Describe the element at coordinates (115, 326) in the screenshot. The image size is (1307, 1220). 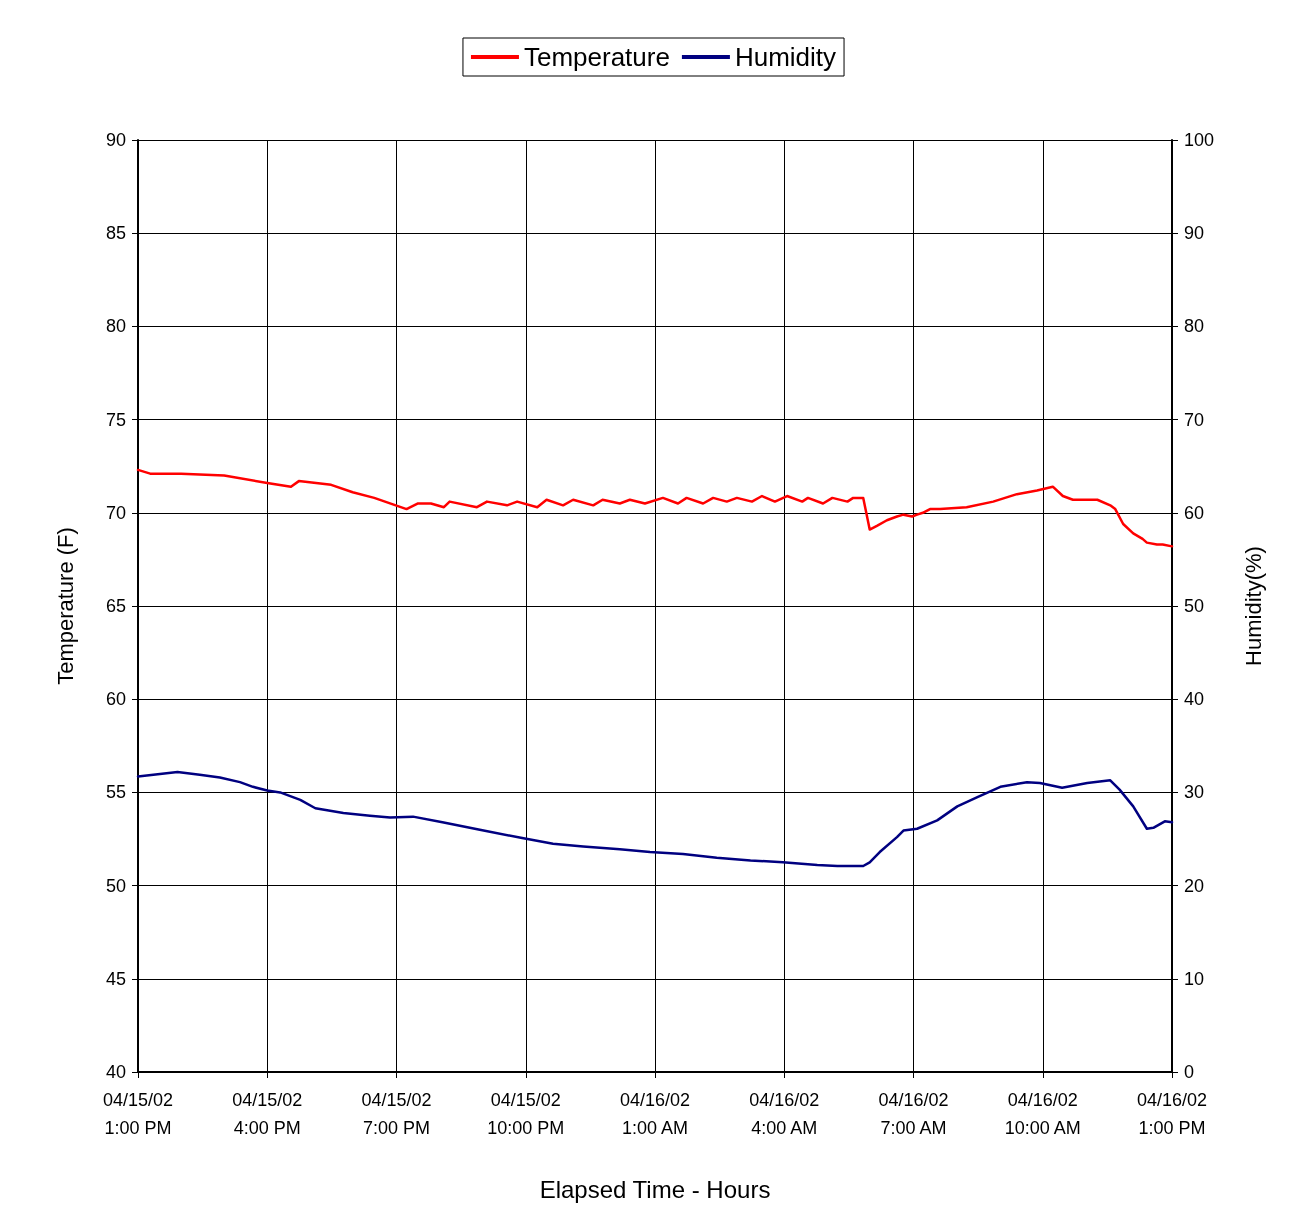
I see `y-tick-label: 80` at that location.